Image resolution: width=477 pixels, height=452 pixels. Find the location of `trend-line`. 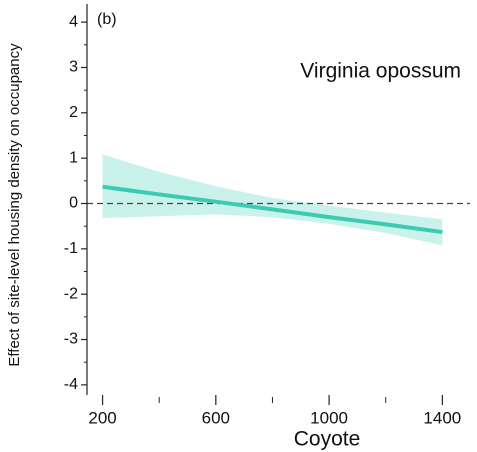

trend-line is located at coordinates (272, 209).